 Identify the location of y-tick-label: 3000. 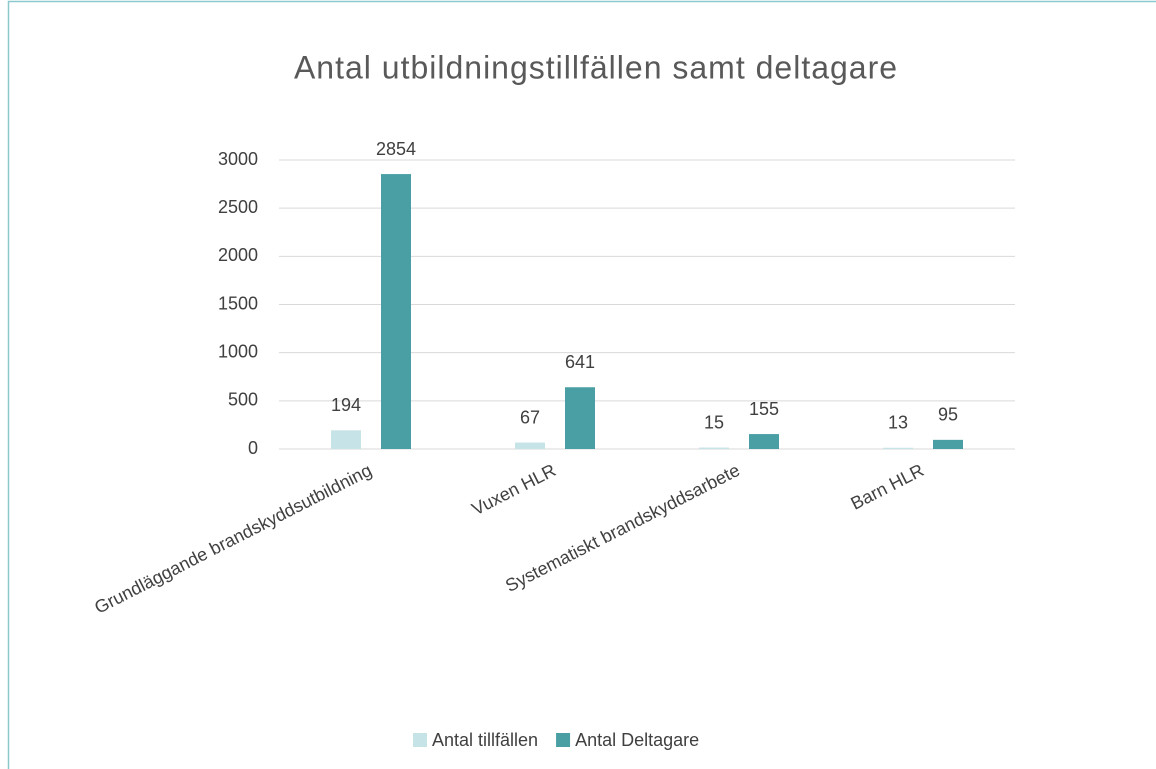
(238, 159).